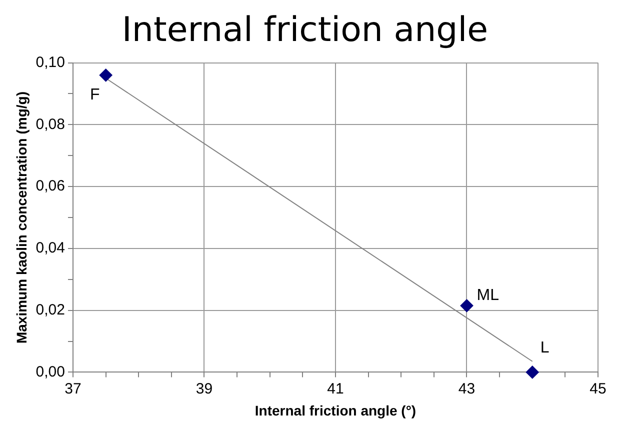 The image size is (618, 432). Describe the element at coordinates (50, 248) in the screenshot. I see `y-tick-label: 0,04` at that location.